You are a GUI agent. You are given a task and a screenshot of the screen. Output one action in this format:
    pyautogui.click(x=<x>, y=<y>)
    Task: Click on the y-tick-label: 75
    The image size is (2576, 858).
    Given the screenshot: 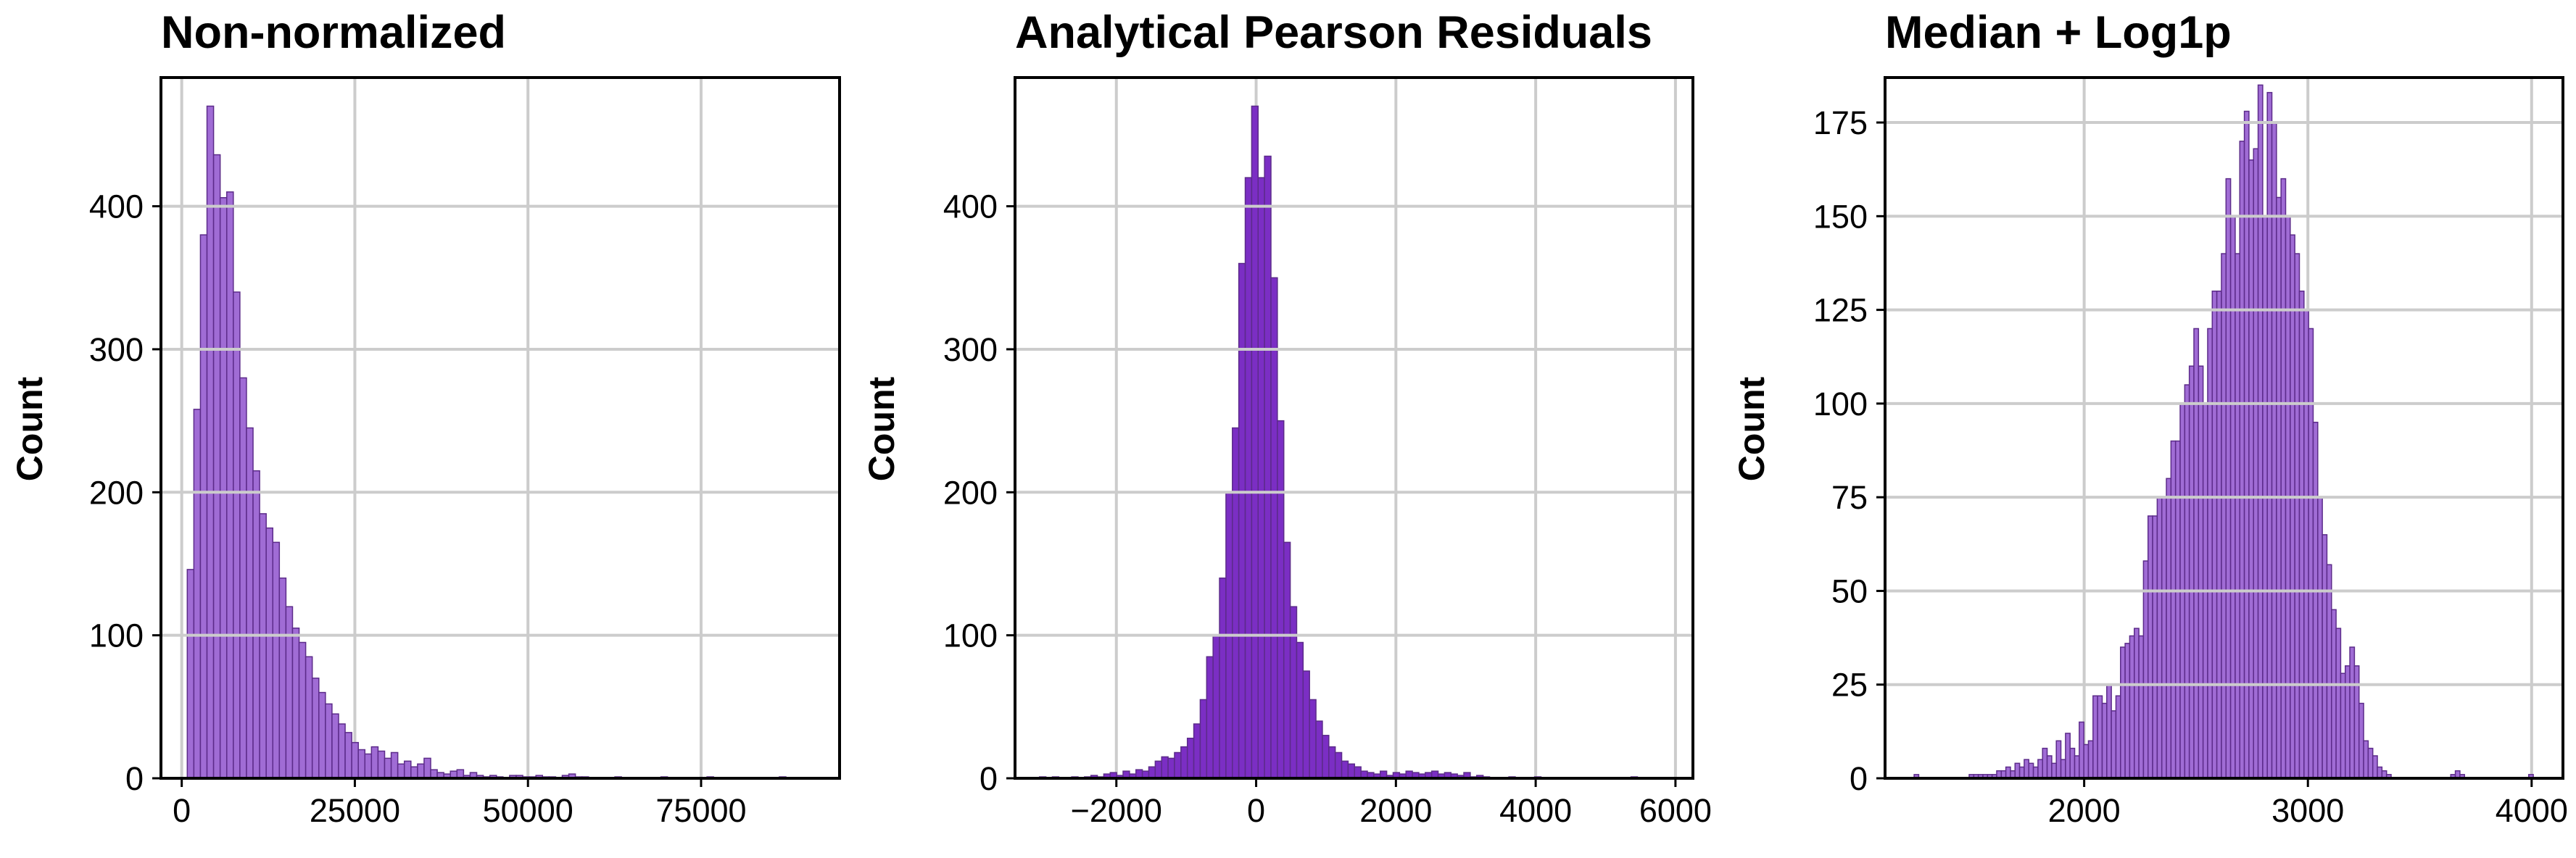 What is the action you would take?
    pyautogui.click(x=1850, y=497)
    